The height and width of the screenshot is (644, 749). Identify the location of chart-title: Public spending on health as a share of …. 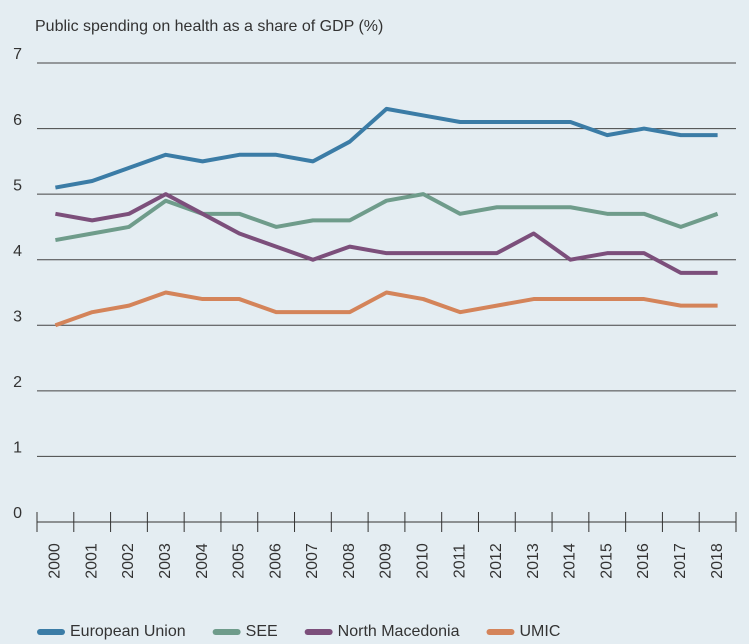
(209, 26).